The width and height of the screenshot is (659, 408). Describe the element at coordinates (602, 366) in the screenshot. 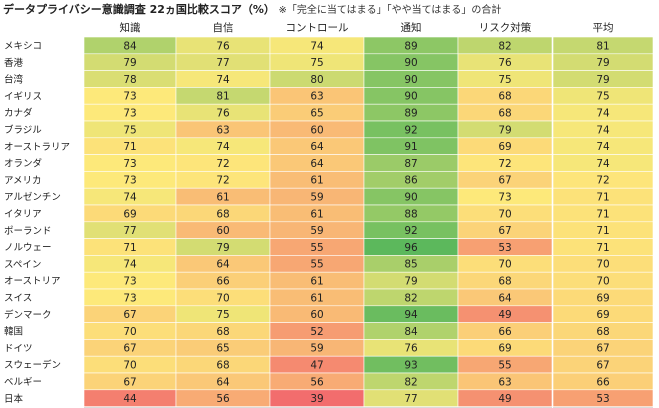

I see `average-value: 67` at that location.